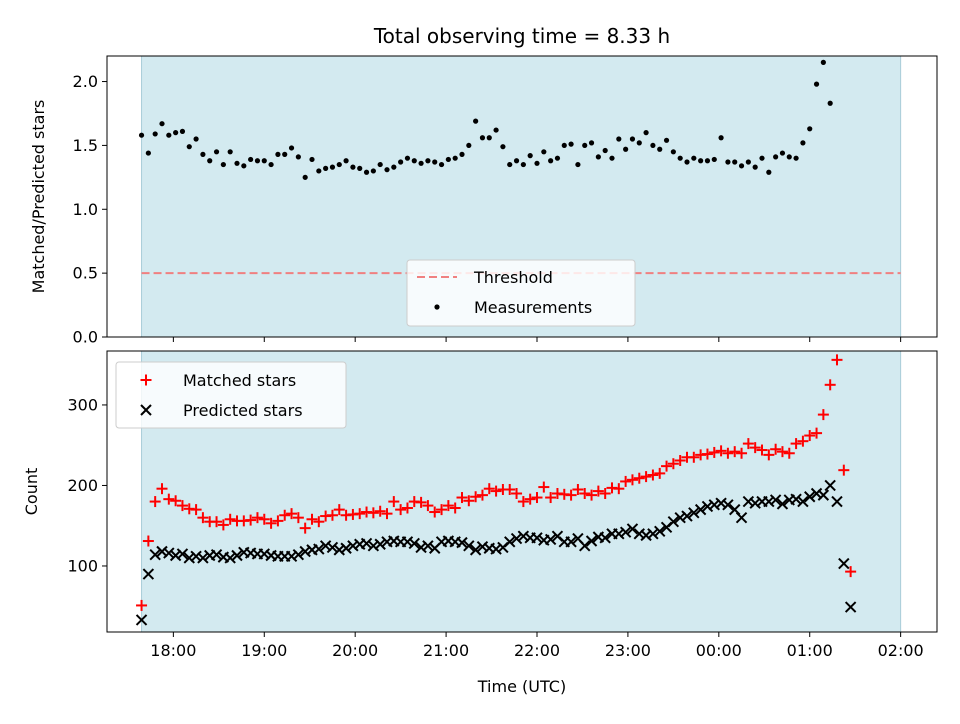 This screenshot has height=724, width=960. What do you see at coordinates (146, 410) in the screenshot?
I see `legend-x-marker` at bounding box center [146, 410].